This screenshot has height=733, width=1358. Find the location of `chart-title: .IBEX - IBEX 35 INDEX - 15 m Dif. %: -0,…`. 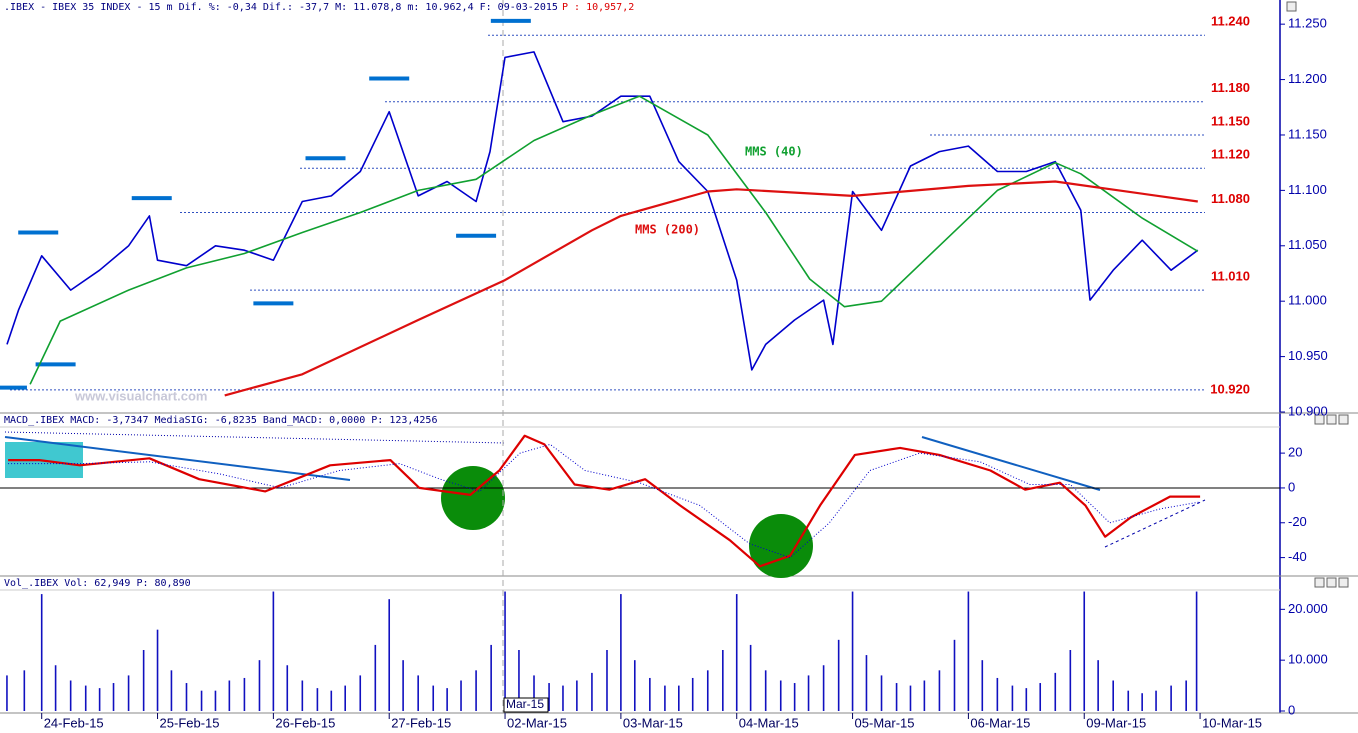

chart-title: .IBEX - IBEX 35 INDEX - 15 m Dif. %: -0,… is located at coordinates (281, 7).